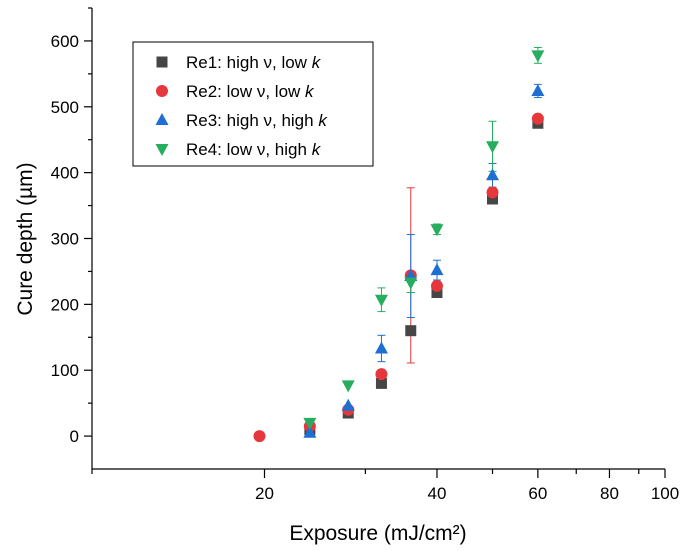 Image resolution: width=682 pixels, height=550 pixels. I want to click on y-tick-label: 600, so click(65, 41).